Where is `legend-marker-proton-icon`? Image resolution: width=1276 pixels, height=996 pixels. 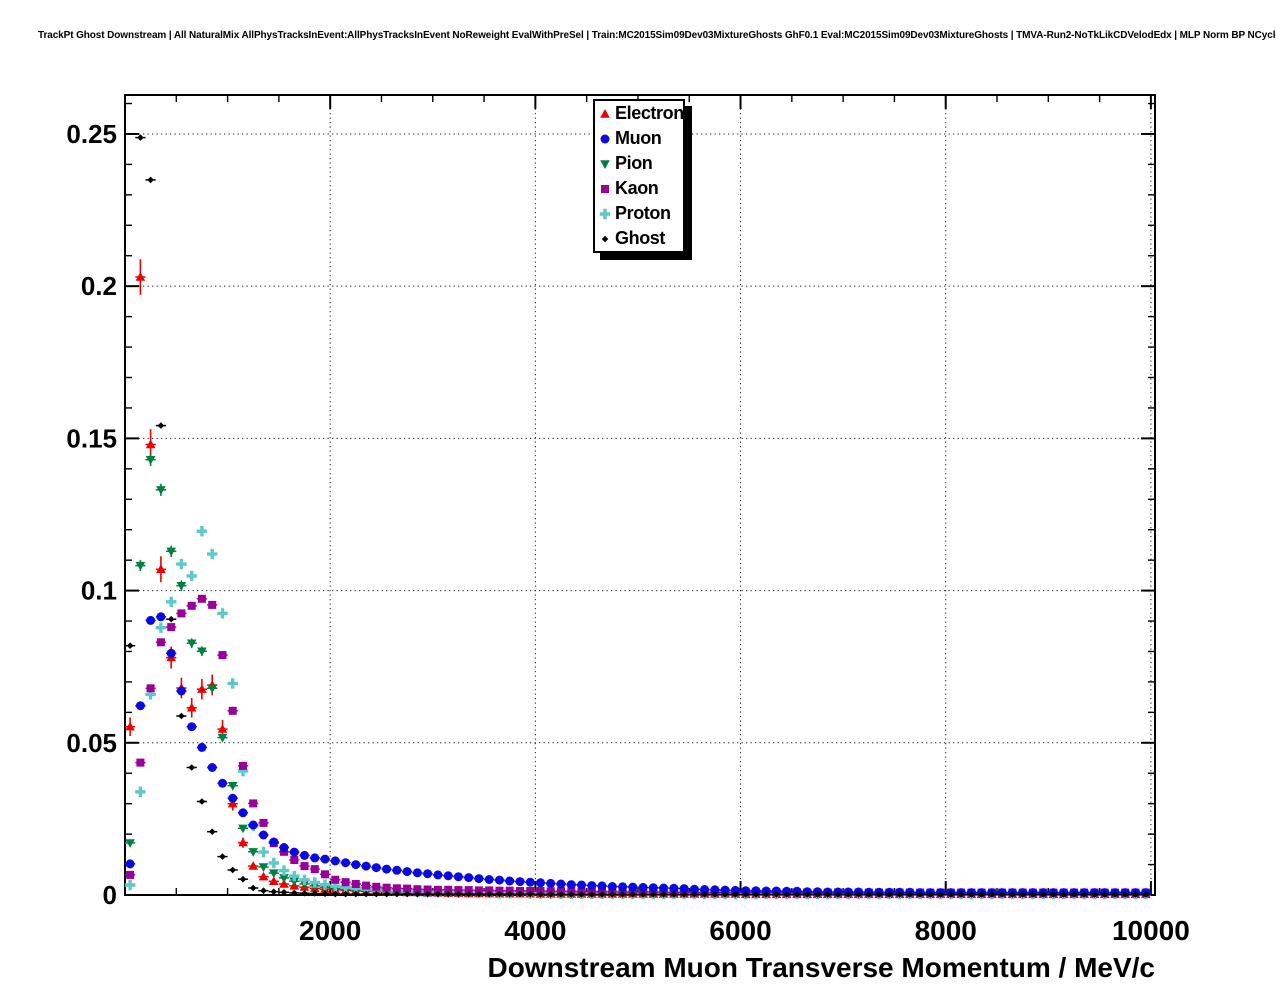 legend-marker-proton-icon is located at coordinates (605, 213).